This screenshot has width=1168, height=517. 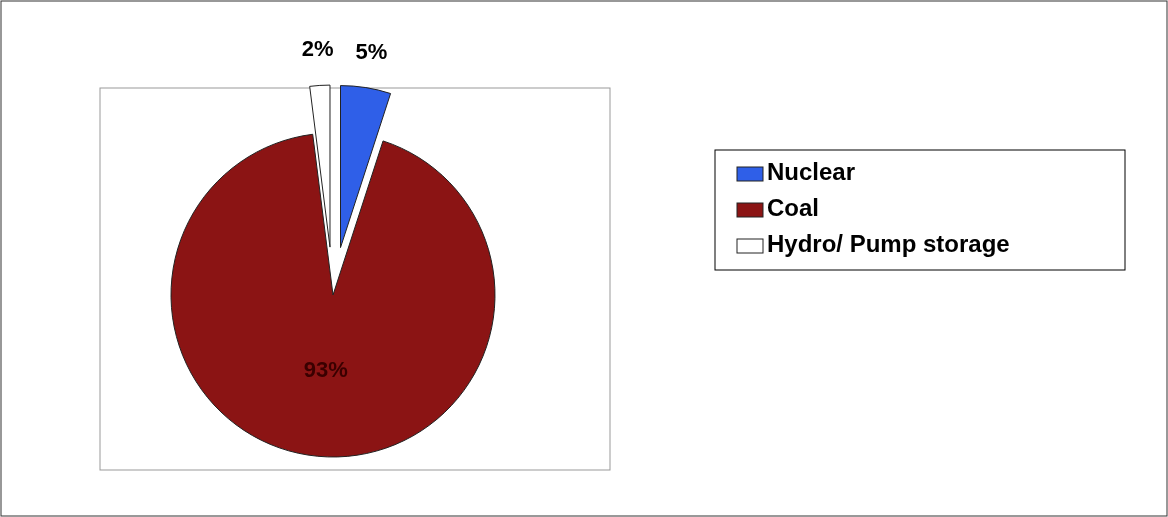 I want to click on legend-label: Nuclear, so click(x=811, y=172).